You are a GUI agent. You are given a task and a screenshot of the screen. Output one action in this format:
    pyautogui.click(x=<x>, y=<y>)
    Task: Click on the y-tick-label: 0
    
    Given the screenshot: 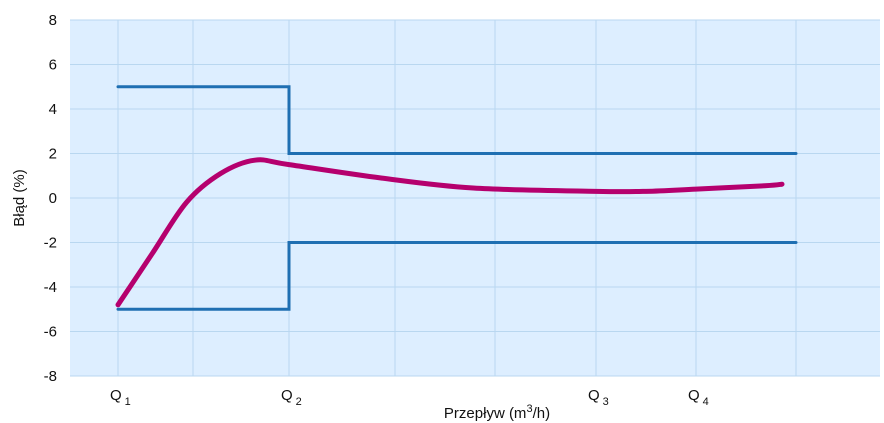 What is the action you would take?
    pyautogui.click(x=53, y=198)
    